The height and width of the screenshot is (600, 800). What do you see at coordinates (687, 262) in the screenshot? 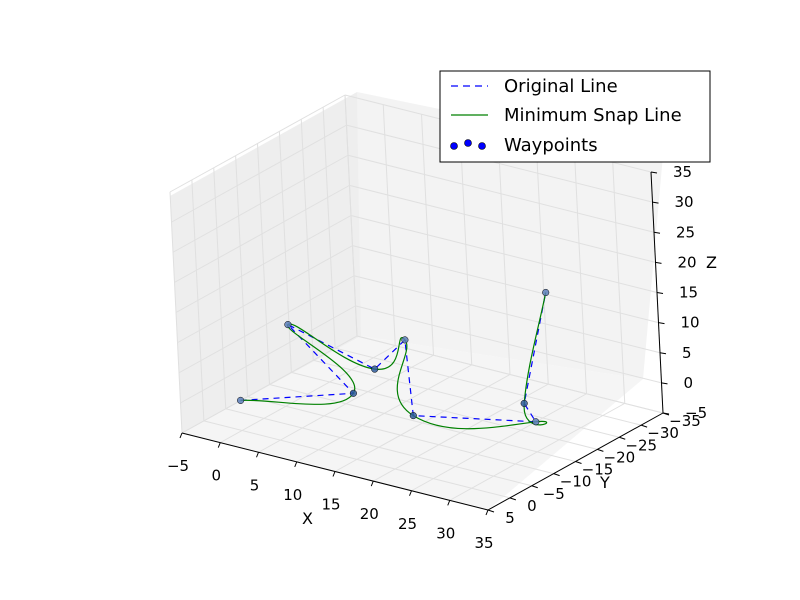
I see `z-tick-label: 20` at bounding box center [687, 262].